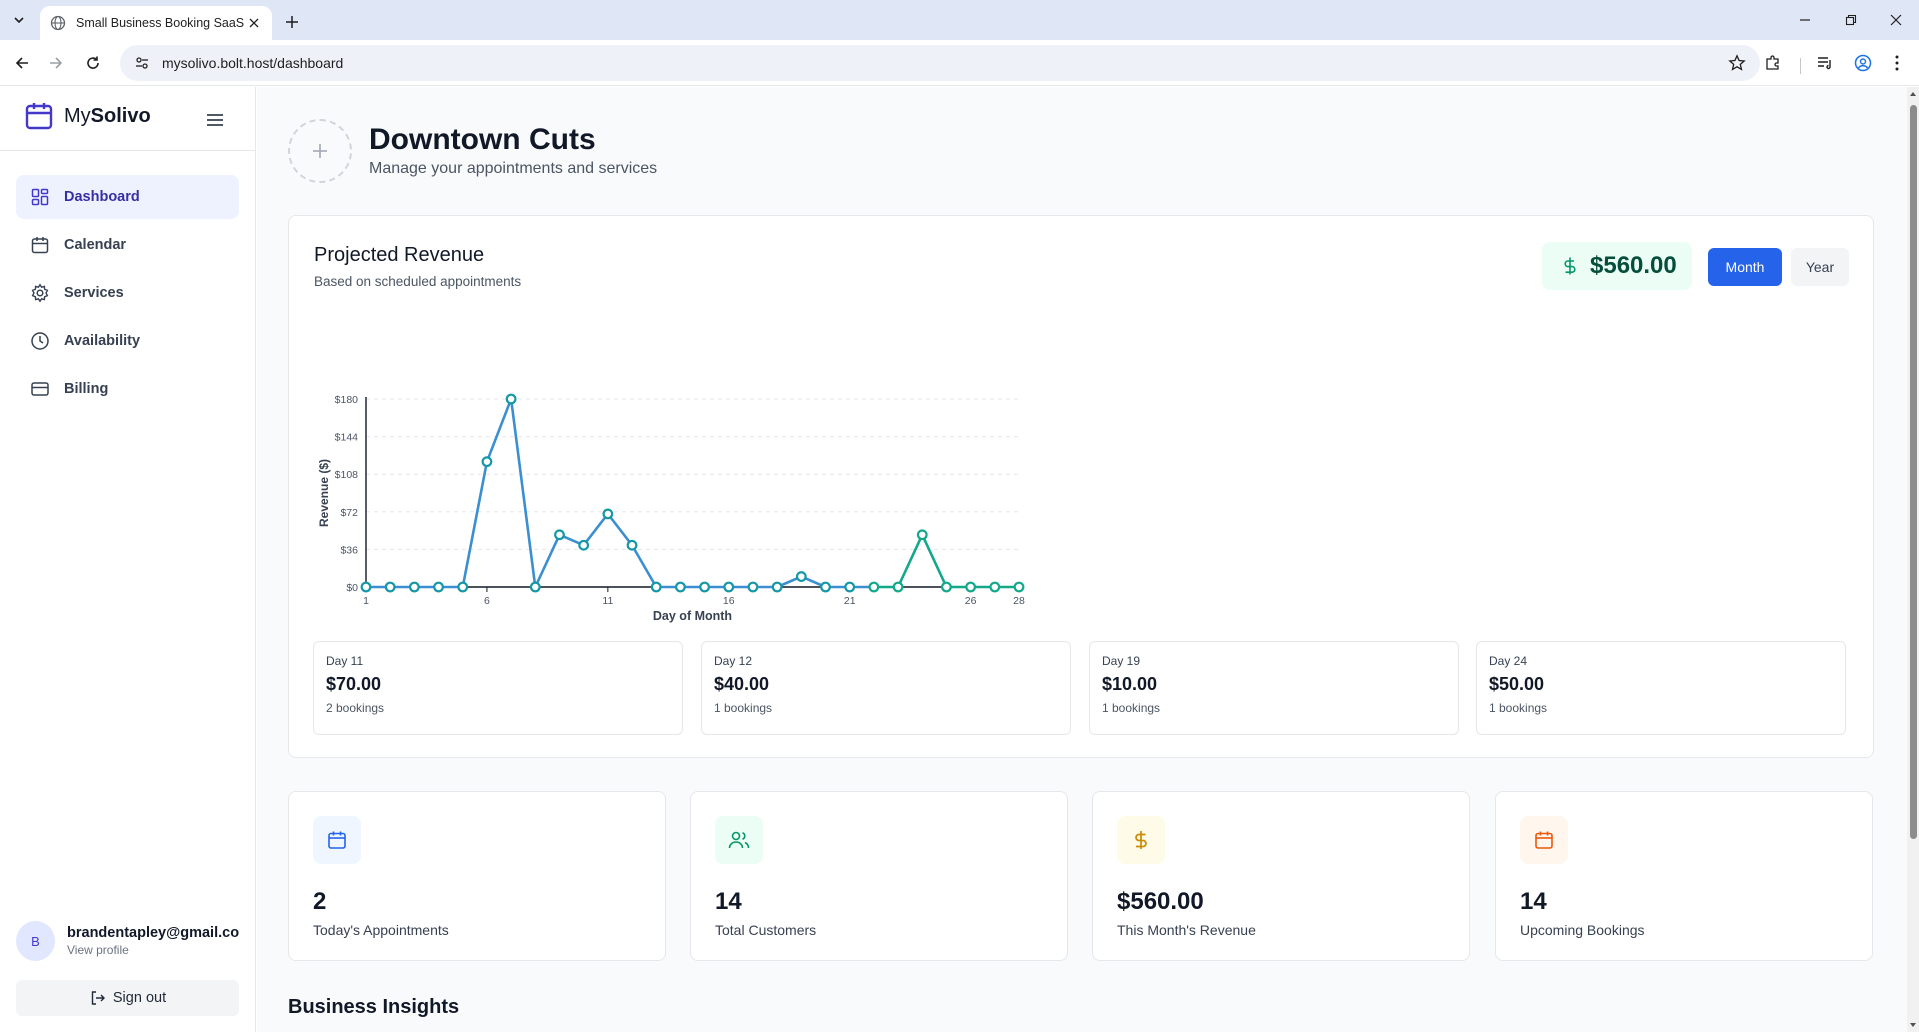  I want to click on day-amount: $50.00, so click(1517, 684).